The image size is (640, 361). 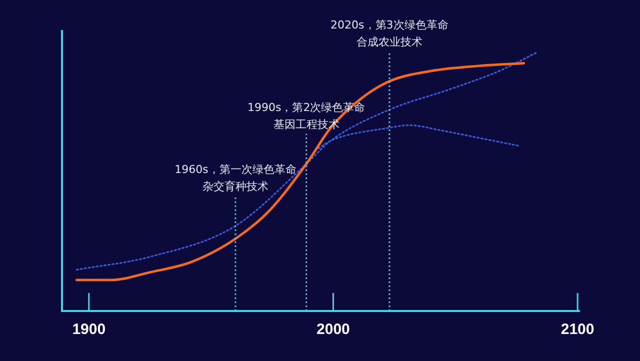 What do you see at coordinates (235, 177) in the screenshot?
I see `ref-line-label: 1960s，第一次绿色革命杂交育种技术` at bounding box center [235, 177].